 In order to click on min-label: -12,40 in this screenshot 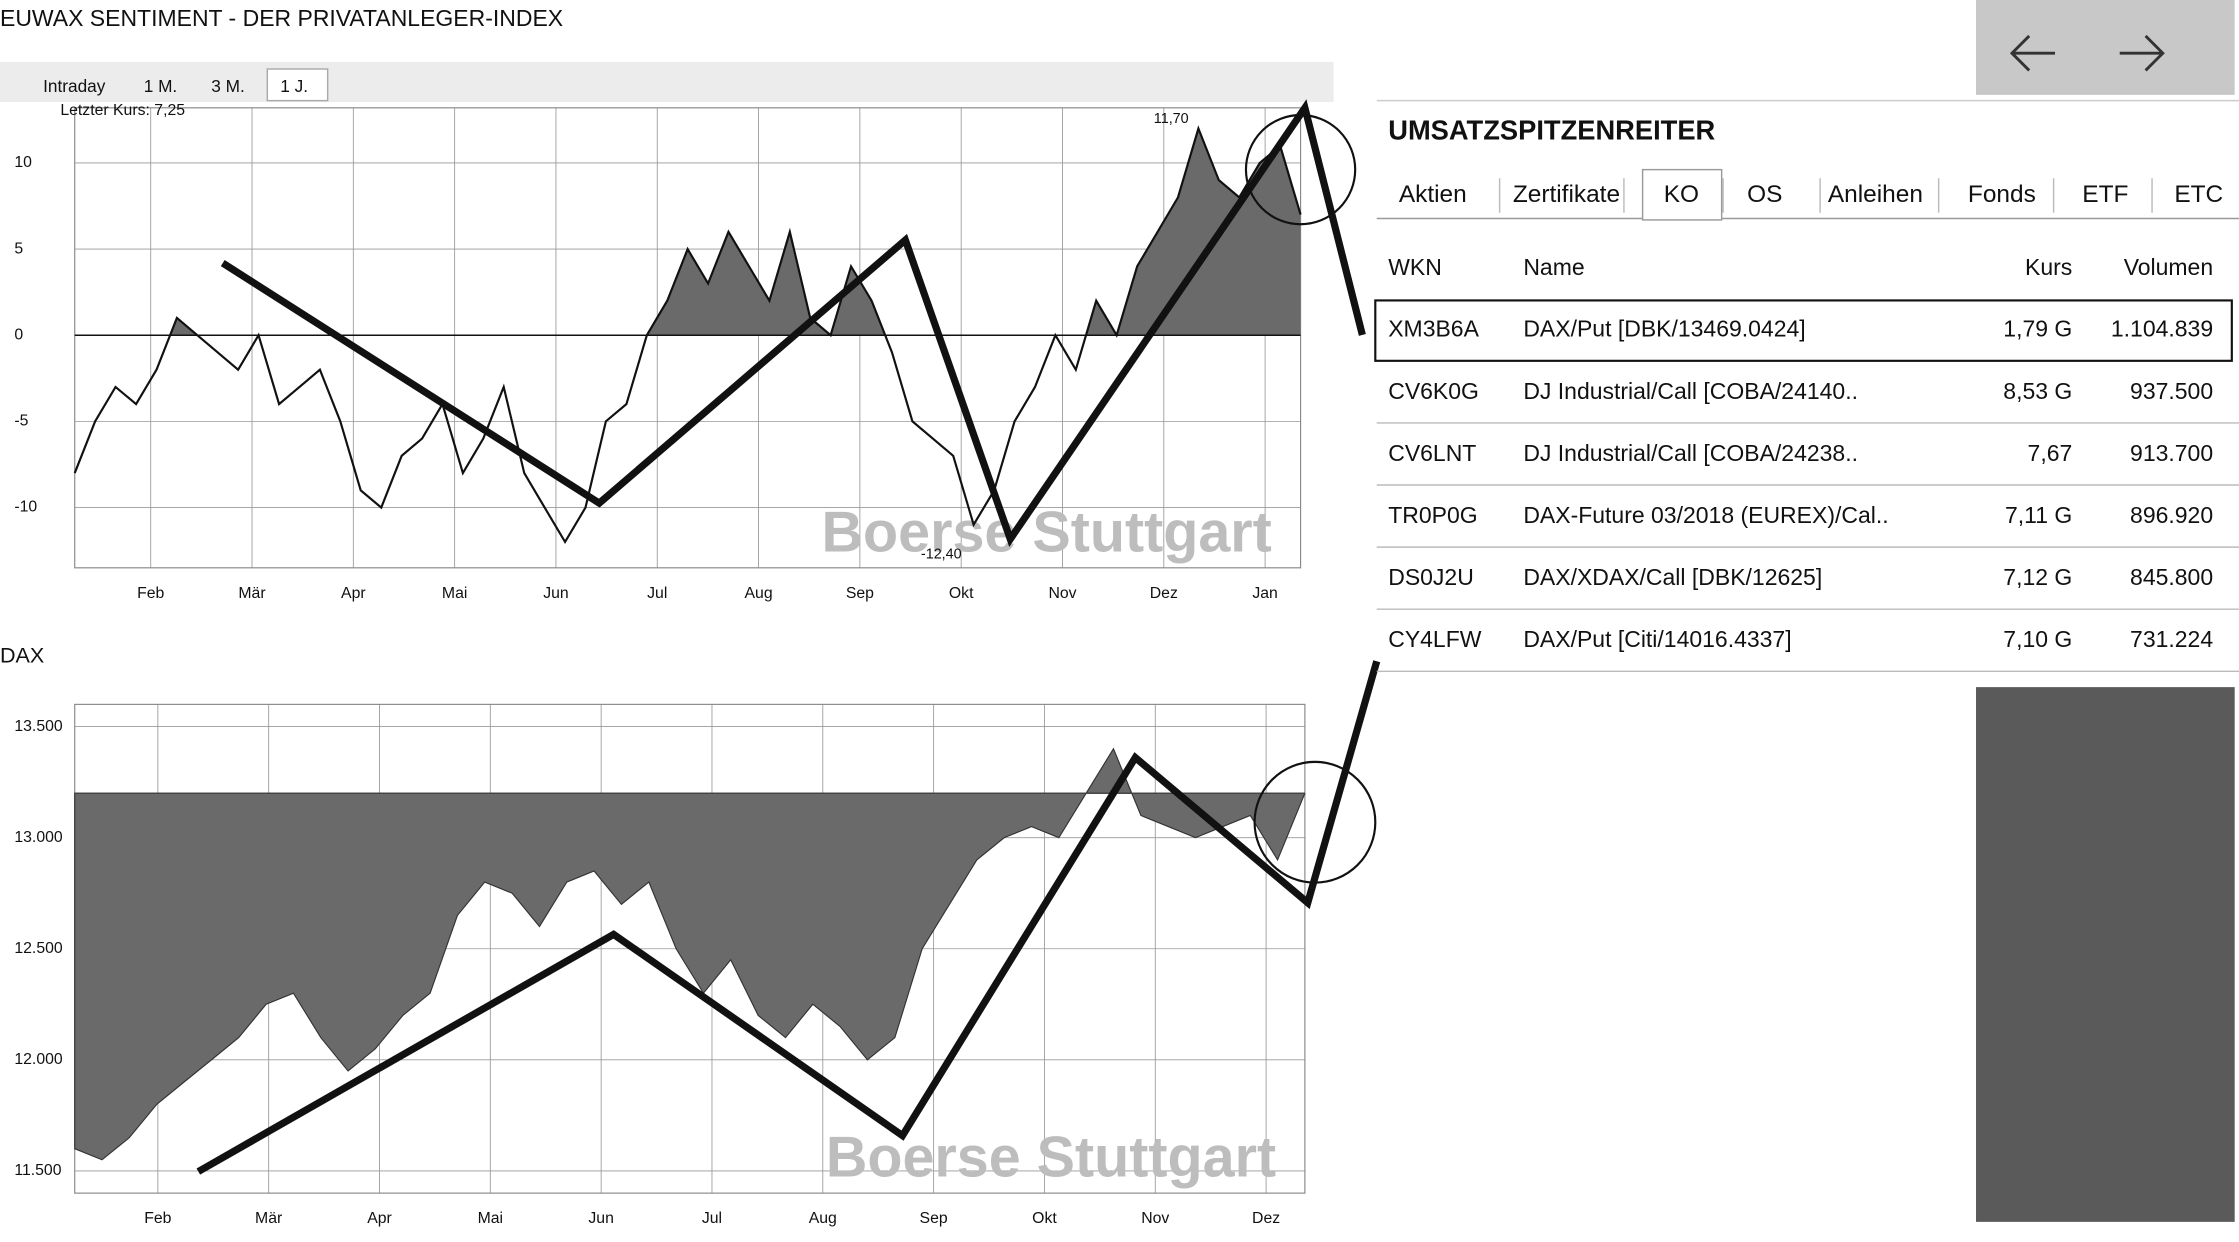, I will do `click(941, 555)`.